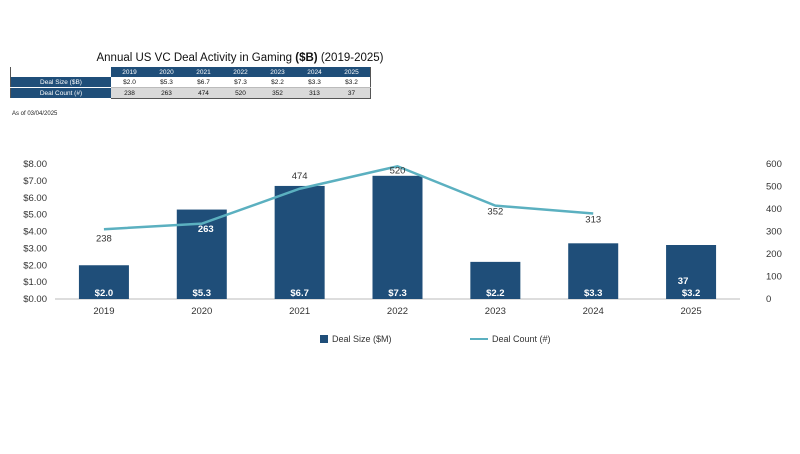  What do you see at coordinates (593, 311) in the screenshot?
I see `x-tick-label: 2024` at bounding box center [593, 311].